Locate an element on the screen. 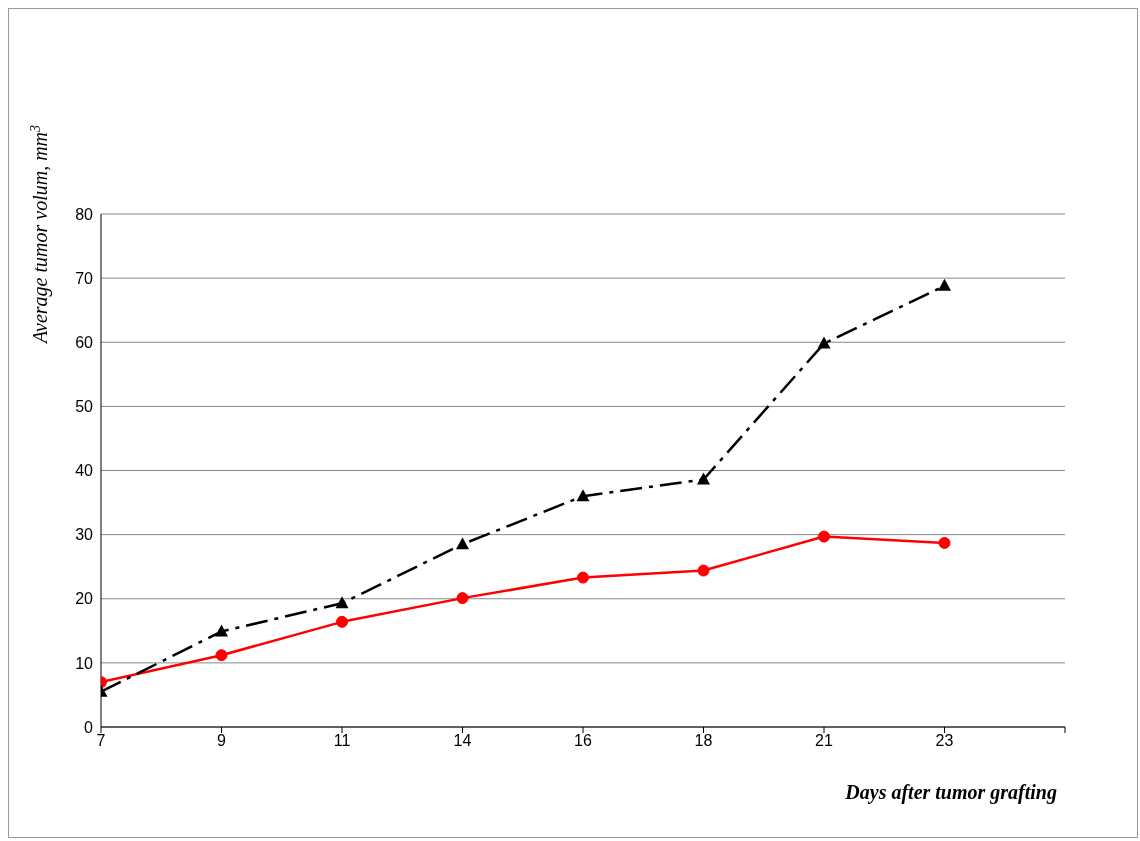 The height and width of the screenshot is (841, 1140). x-tick-label: 16 is located at coordinates (583, 741).